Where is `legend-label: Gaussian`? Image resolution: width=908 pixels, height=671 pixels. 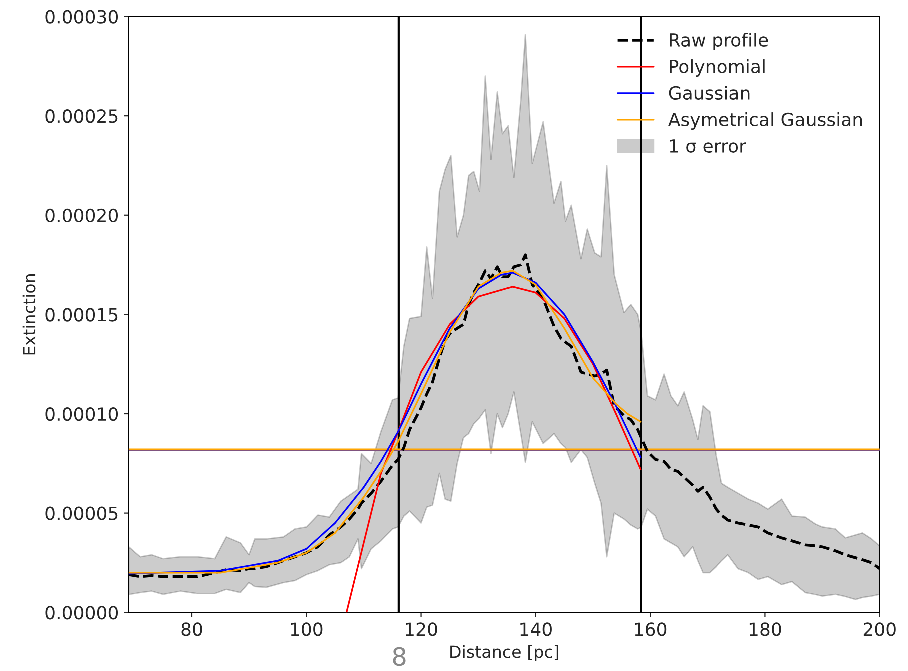
legend-label: Gaussian is located at coordinates (709, 93).